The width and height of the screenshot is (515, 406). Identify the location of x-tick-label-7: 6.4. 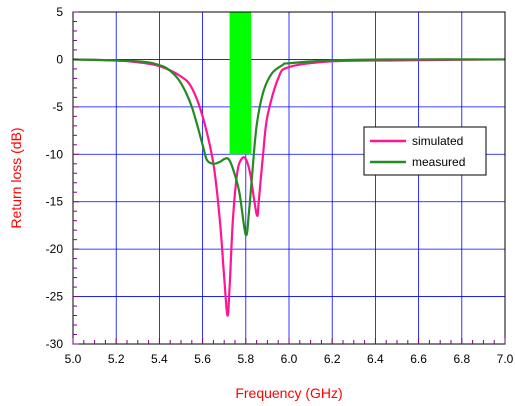
(375, 359).